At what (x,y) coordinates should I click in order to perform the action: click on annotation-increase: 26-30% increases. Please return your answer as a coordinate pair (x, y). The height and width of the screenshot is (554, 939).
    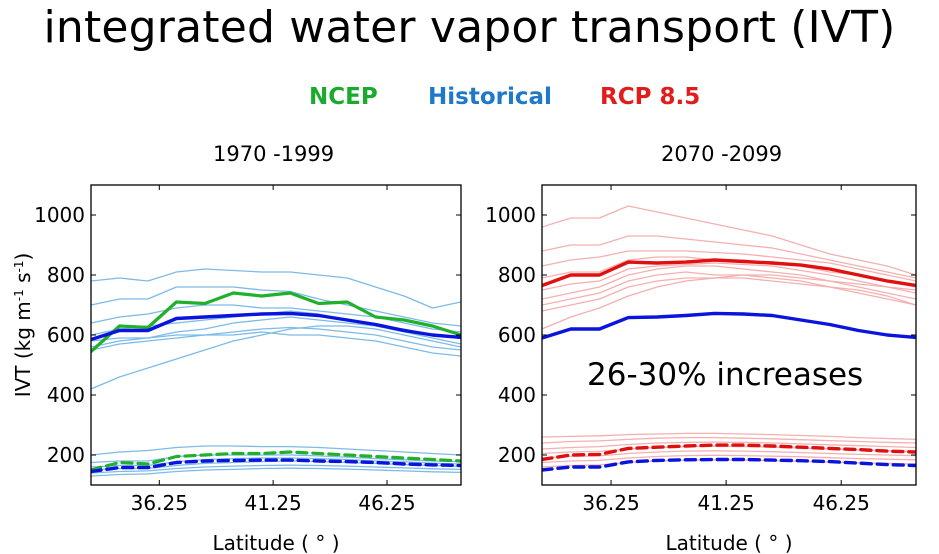
    Looking at the image, I should click on (725, 375).